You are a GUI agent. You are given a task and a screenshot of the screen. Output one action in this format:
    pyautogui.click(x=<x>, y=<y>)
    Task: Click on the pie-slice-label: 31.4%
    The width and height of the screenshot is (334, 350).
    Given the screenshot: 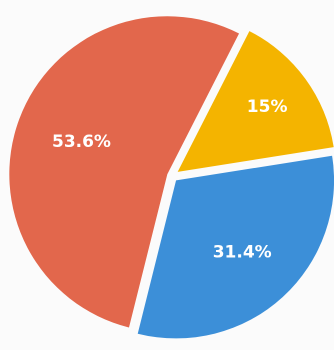 What is the action you would take?
    pyautogui.click(x=242, y=253)
    